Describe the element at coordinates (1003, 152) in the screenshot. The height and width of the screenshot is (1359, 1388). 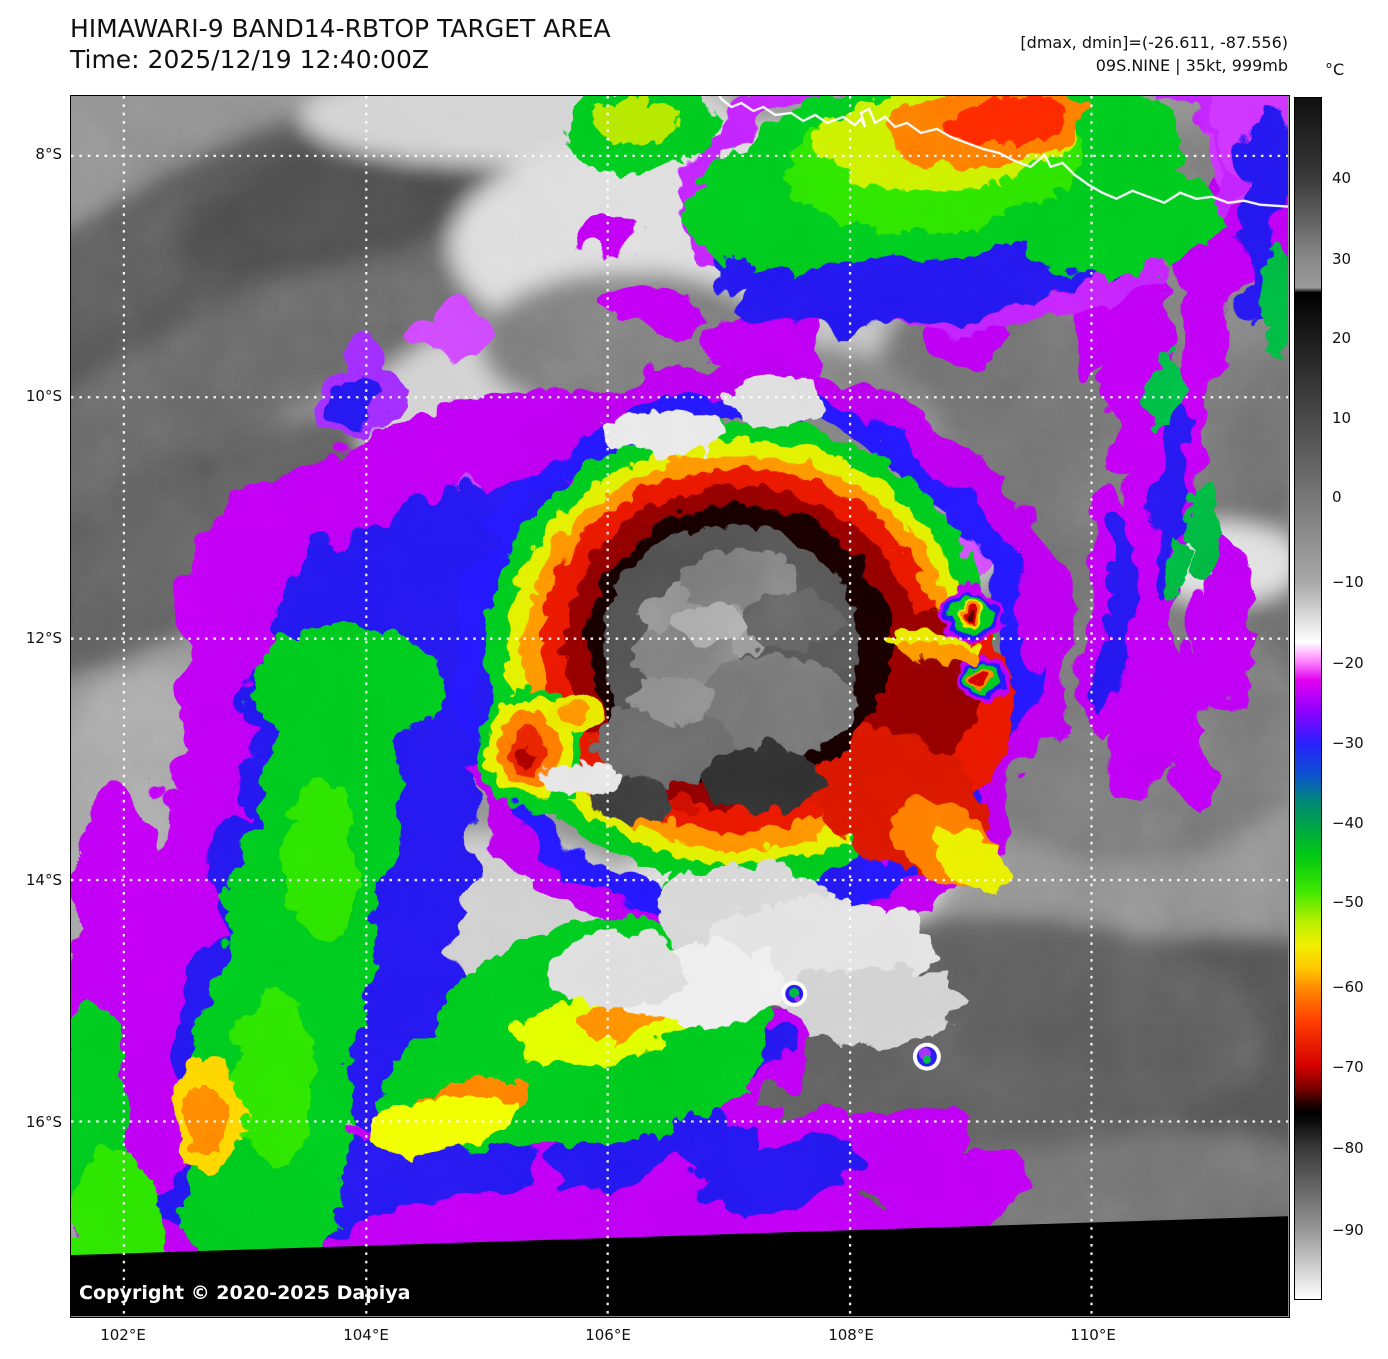
I see `coastline` at that location.